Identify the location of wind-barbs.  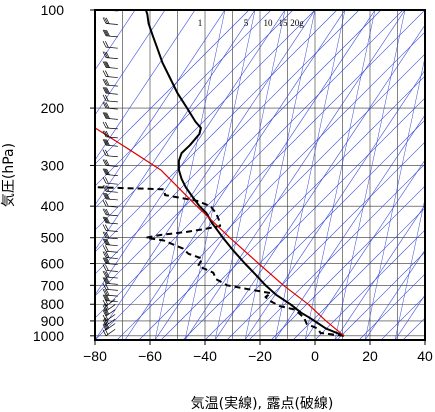
(110, 173).